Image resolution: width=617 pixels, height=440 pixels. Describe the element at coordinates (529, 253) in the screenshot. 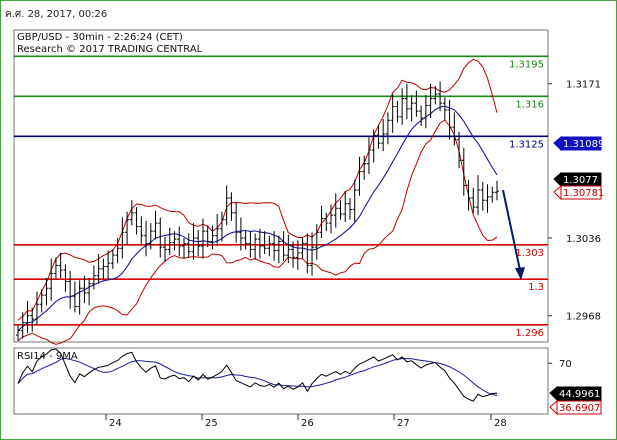

I see `level-label-3: 1.303` at that location.